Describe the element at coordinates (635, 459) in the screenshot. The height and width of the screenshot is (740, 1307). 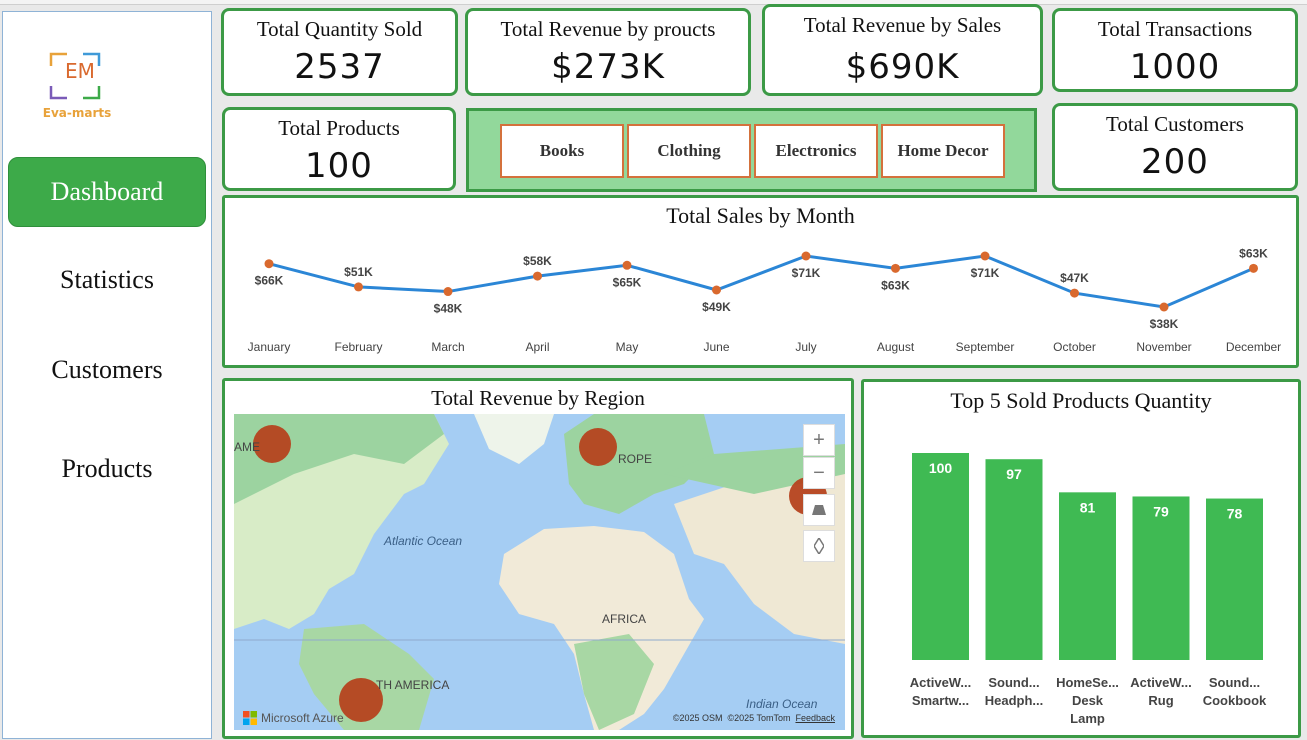
I see `map-label-europe: ROPE` at that location.